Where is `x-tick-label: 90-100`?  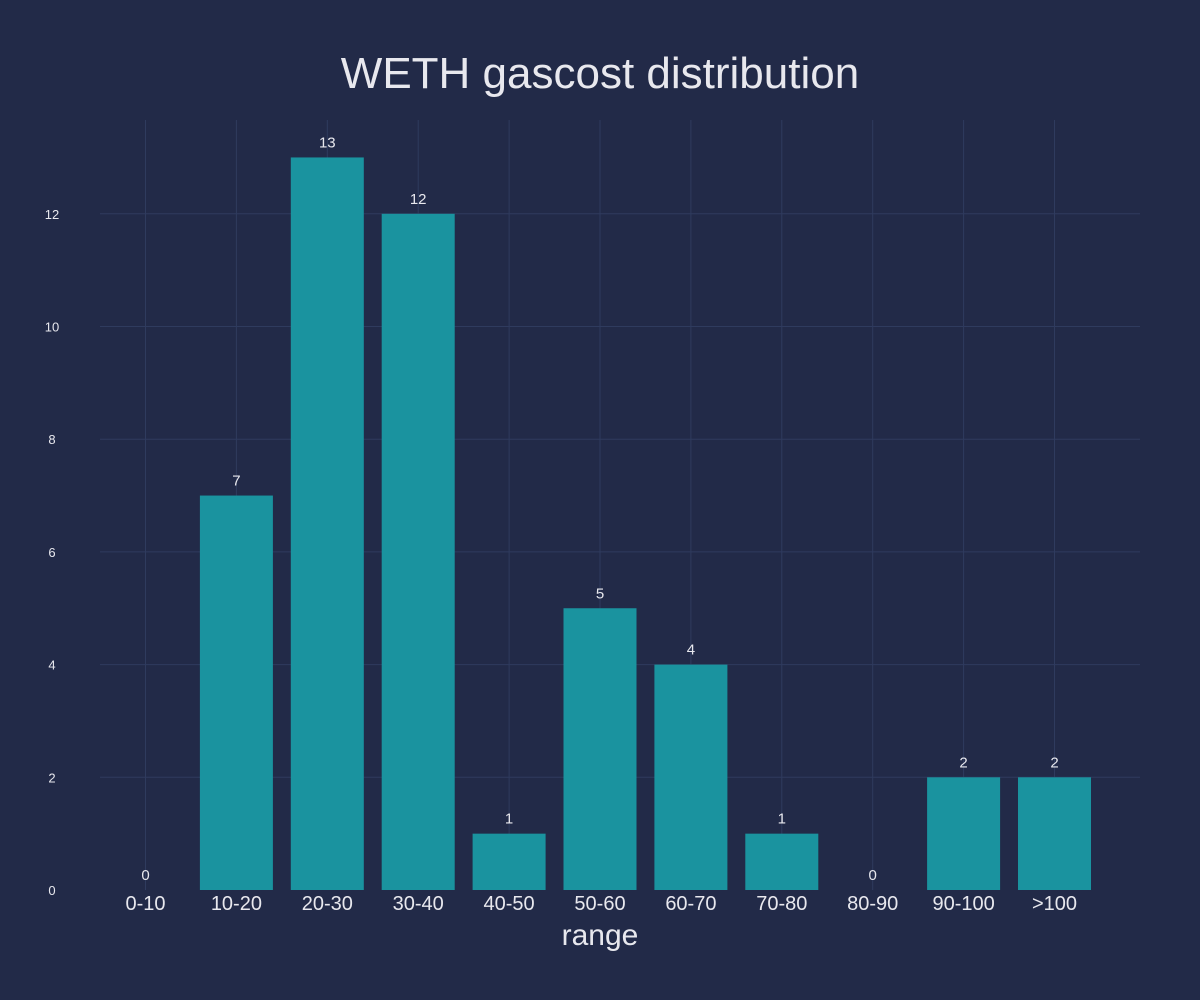 x-tick-label: 90-100 is located at coordinates (963, 904).